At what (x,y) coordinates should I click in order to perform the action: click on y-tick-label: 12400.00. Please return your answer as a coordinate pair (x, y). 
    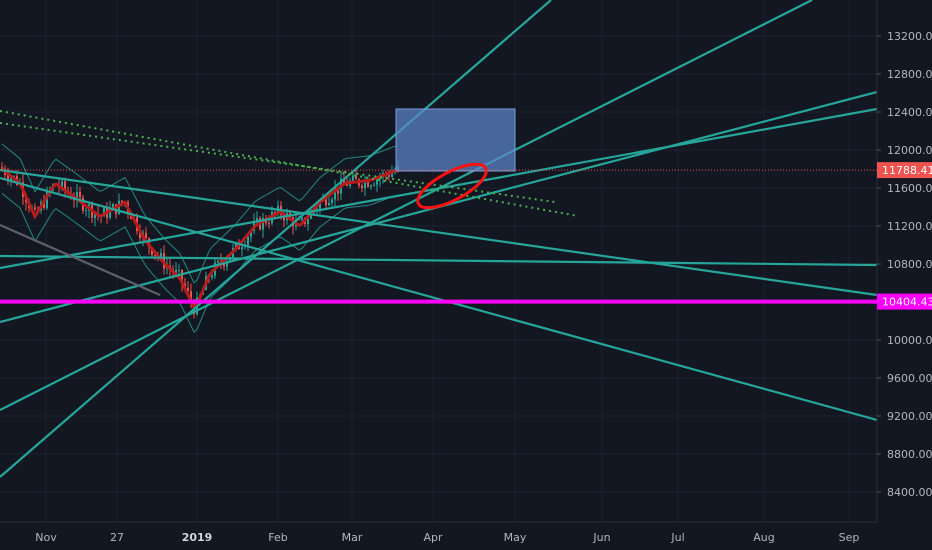
    Looking at the image, I should click on (909, 112).